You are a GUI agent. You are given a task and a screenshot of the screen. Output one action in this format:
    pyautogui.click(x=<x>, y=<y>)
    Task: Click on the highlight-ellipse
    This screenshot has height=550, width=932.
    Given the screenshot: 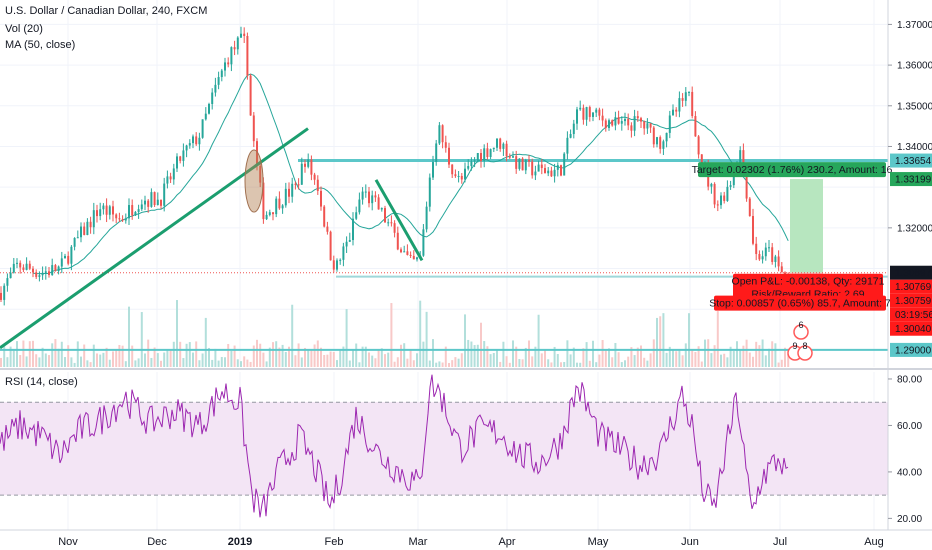 What is the action you would take?
    pyautogui.click(x=254, y=181)
    